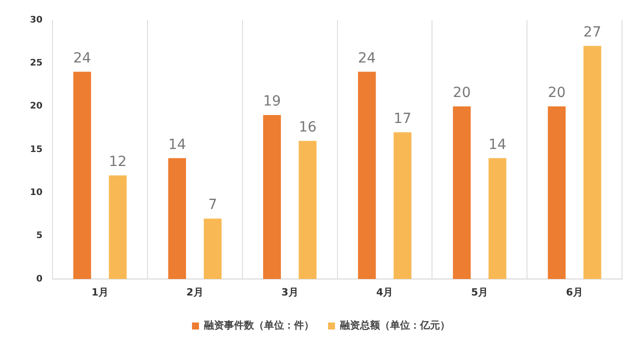  I want to click on x-tick-label: 3月, so click(289, 293).